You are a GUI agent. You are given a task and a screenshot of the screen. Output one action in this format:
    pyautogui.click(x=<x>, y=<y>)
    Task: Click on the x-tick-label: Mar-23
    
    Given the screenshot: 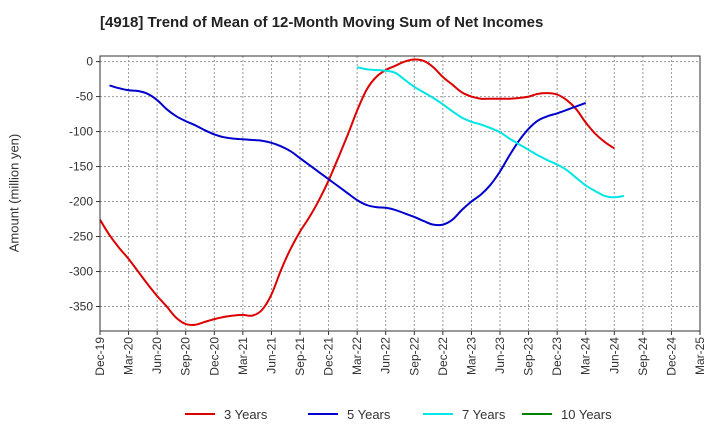 What is the action you would take?
    pyautogui.click(x=471, y=356)
    